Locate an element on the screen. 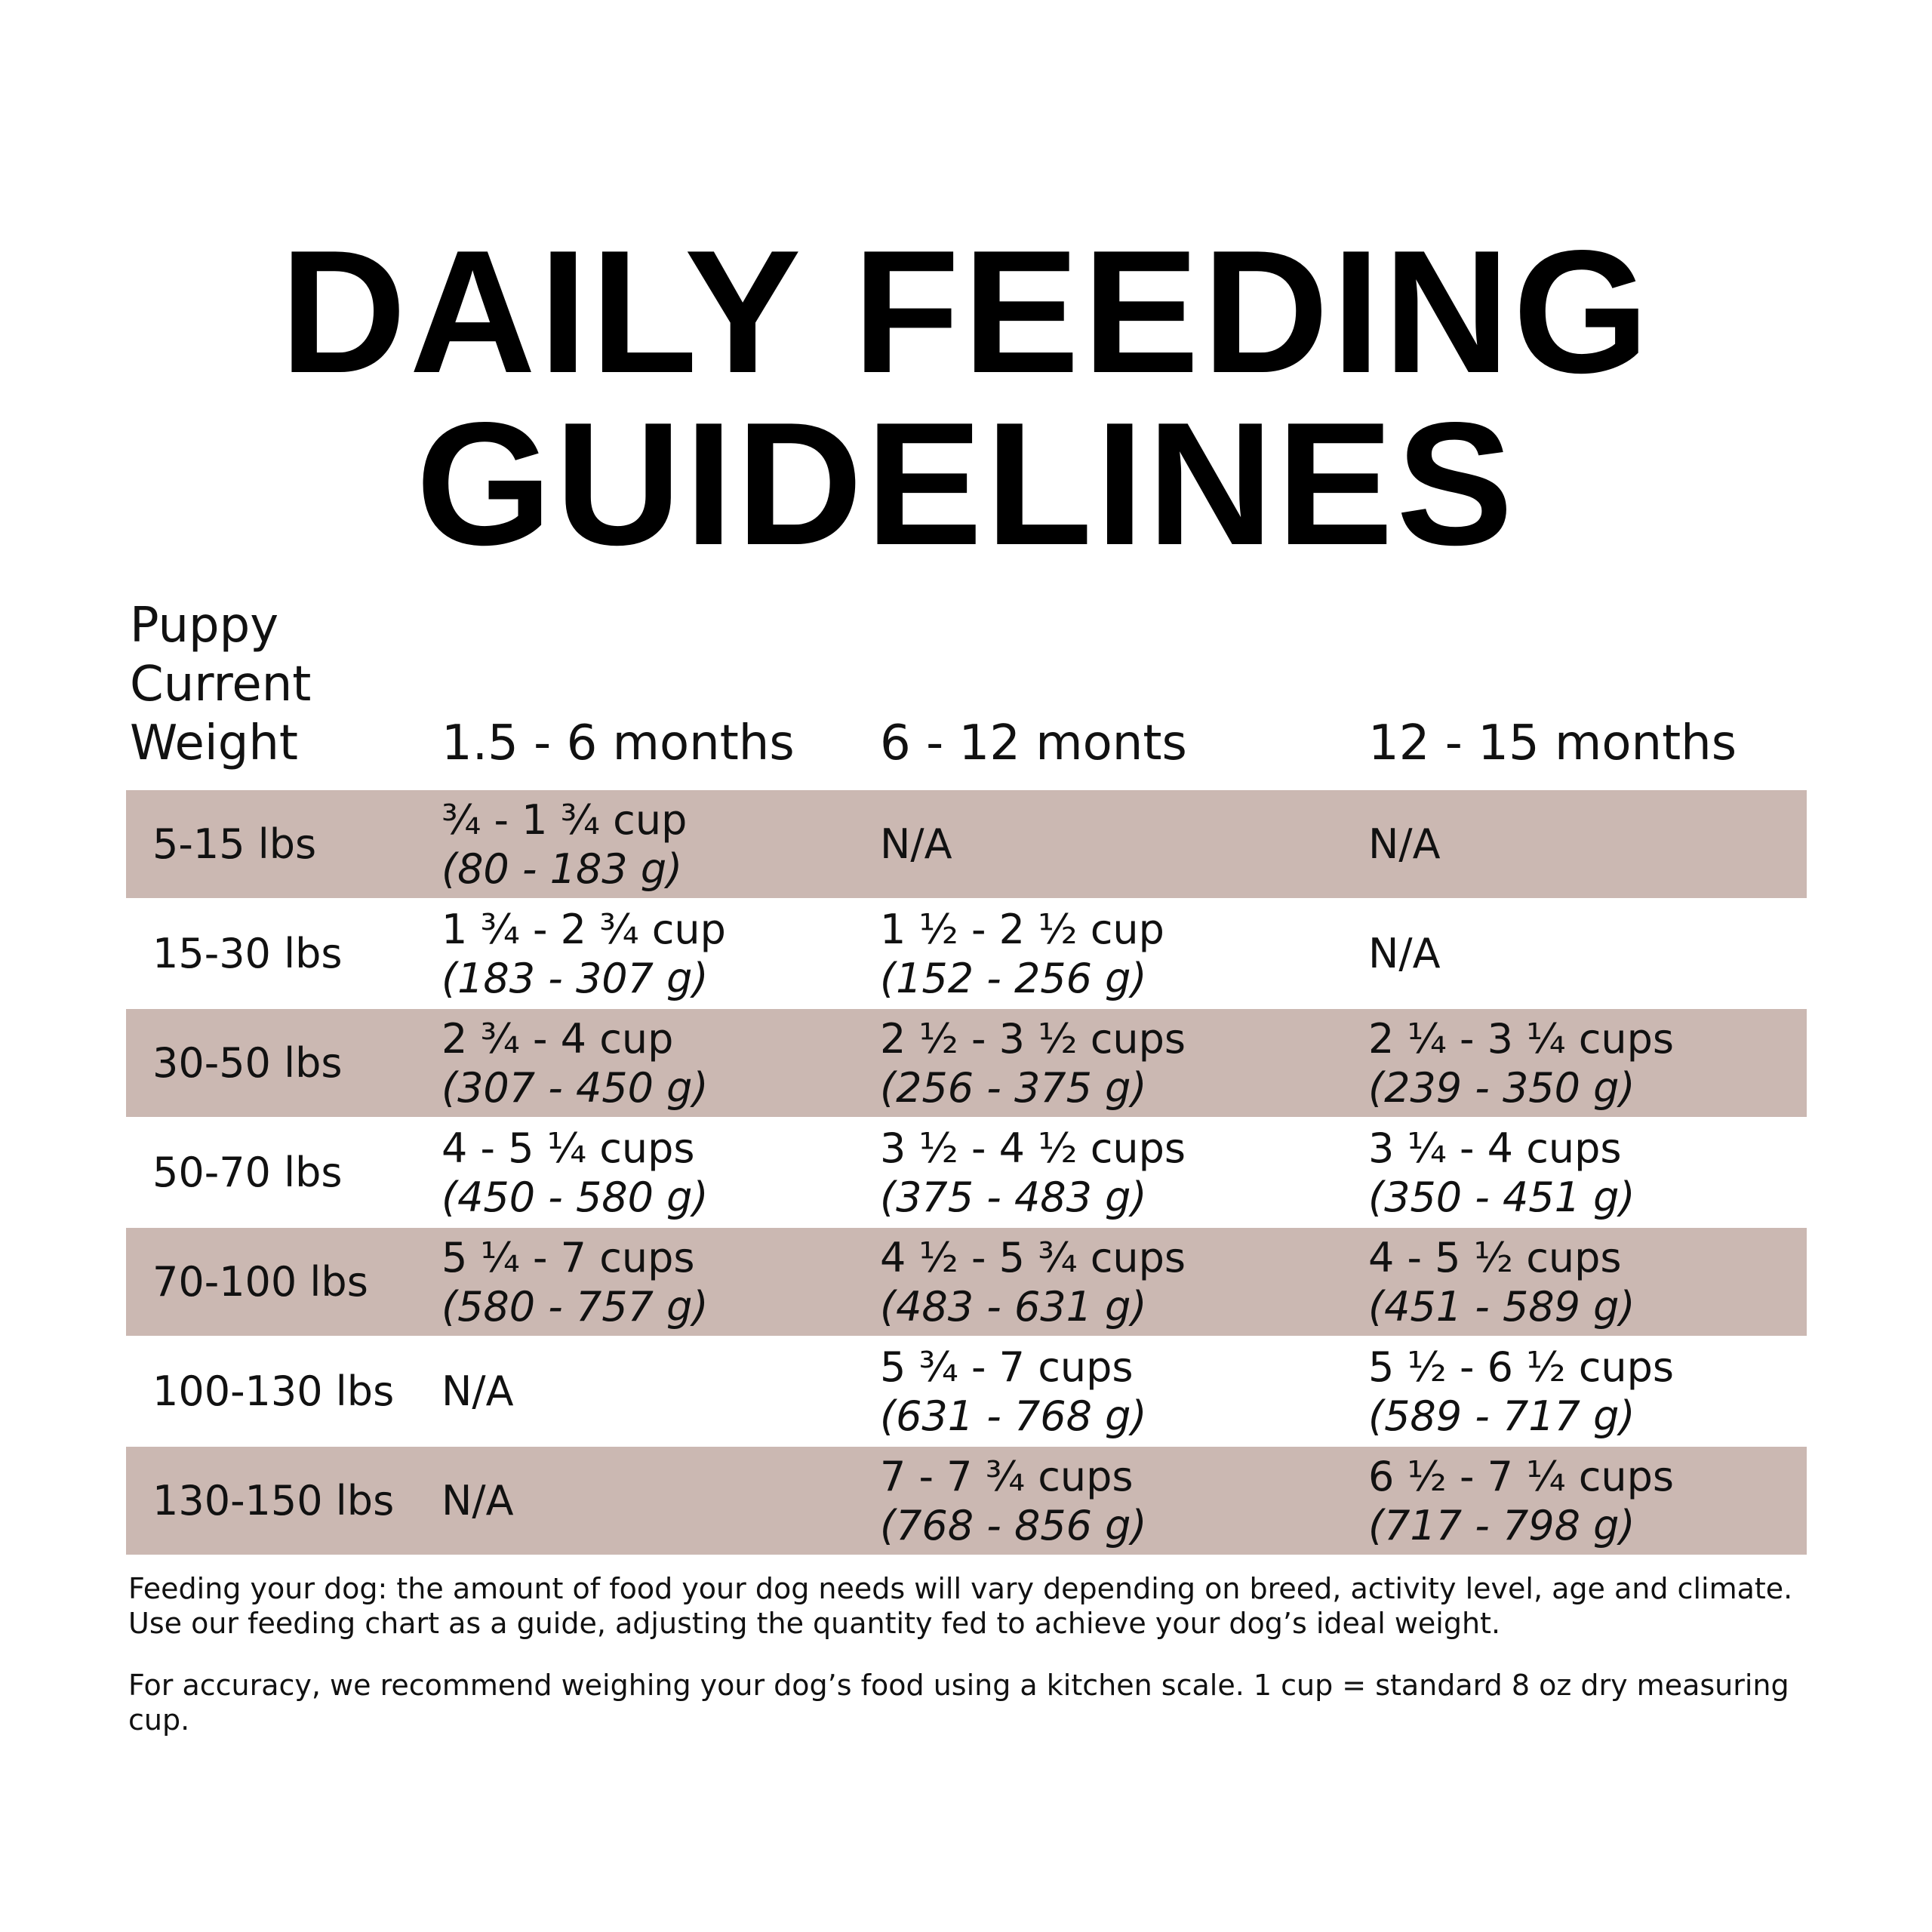 This screenshot has width=1932, height=1932. cell: 4 - 5 ½ cups (451 - 589 g) is located at coordinates (1587, 1282).